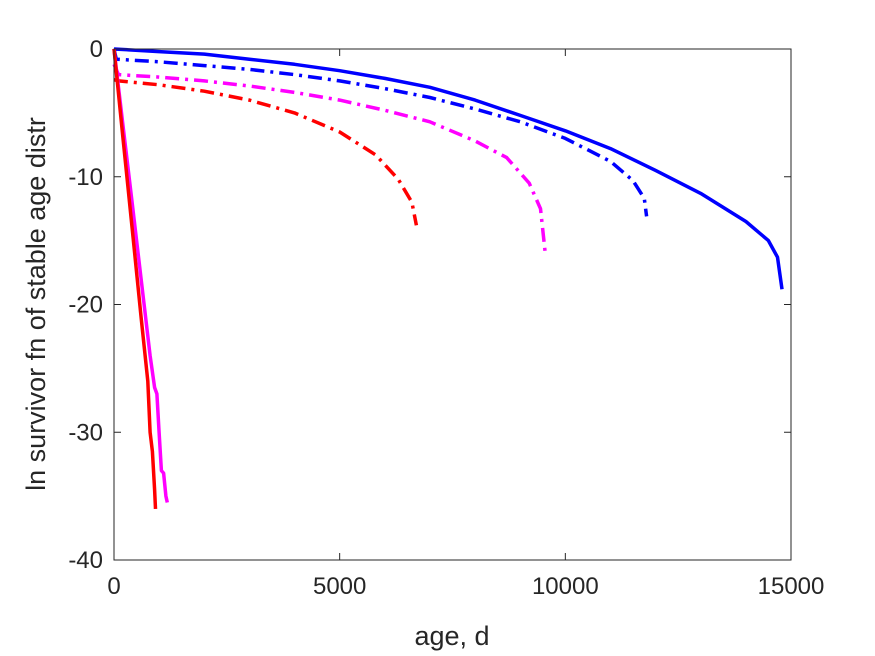 The image size is (875, 656). What do you see at coordinates (565, 586) in the screenshot?
I see `x-tick-label: 10000` at bounding box center [565, 586].